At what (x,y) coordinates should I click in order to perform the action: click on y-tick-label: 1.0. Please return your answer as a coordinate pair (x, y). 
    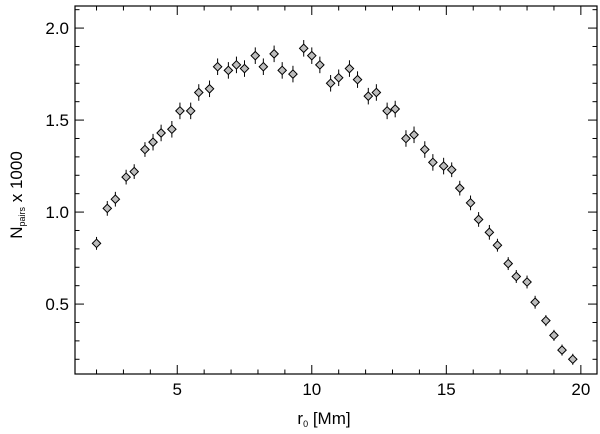
    Looking at the image, I should click on (57, 212).